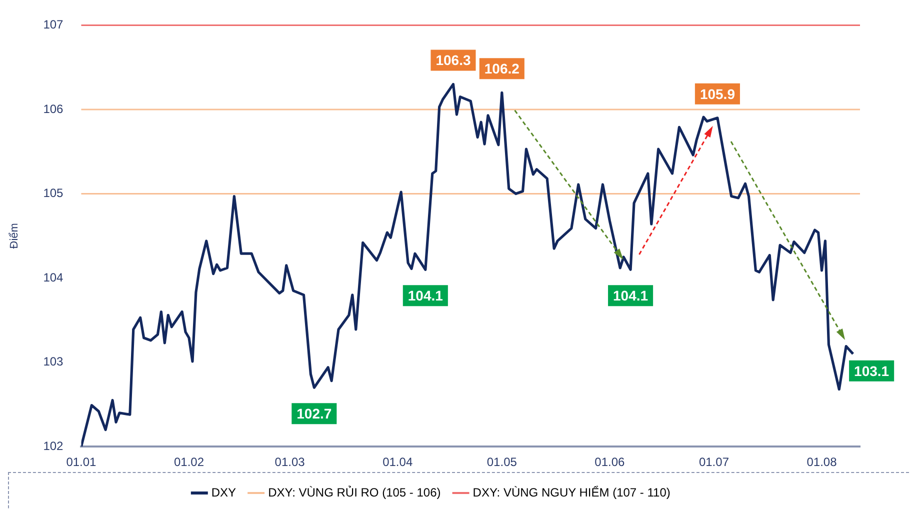 Image resolution: width=916 pixels, height=509 pixels. Describe the element at coordinates (81, 462) in the screenshot. I see `x-tick-label: 01.01` at that location.